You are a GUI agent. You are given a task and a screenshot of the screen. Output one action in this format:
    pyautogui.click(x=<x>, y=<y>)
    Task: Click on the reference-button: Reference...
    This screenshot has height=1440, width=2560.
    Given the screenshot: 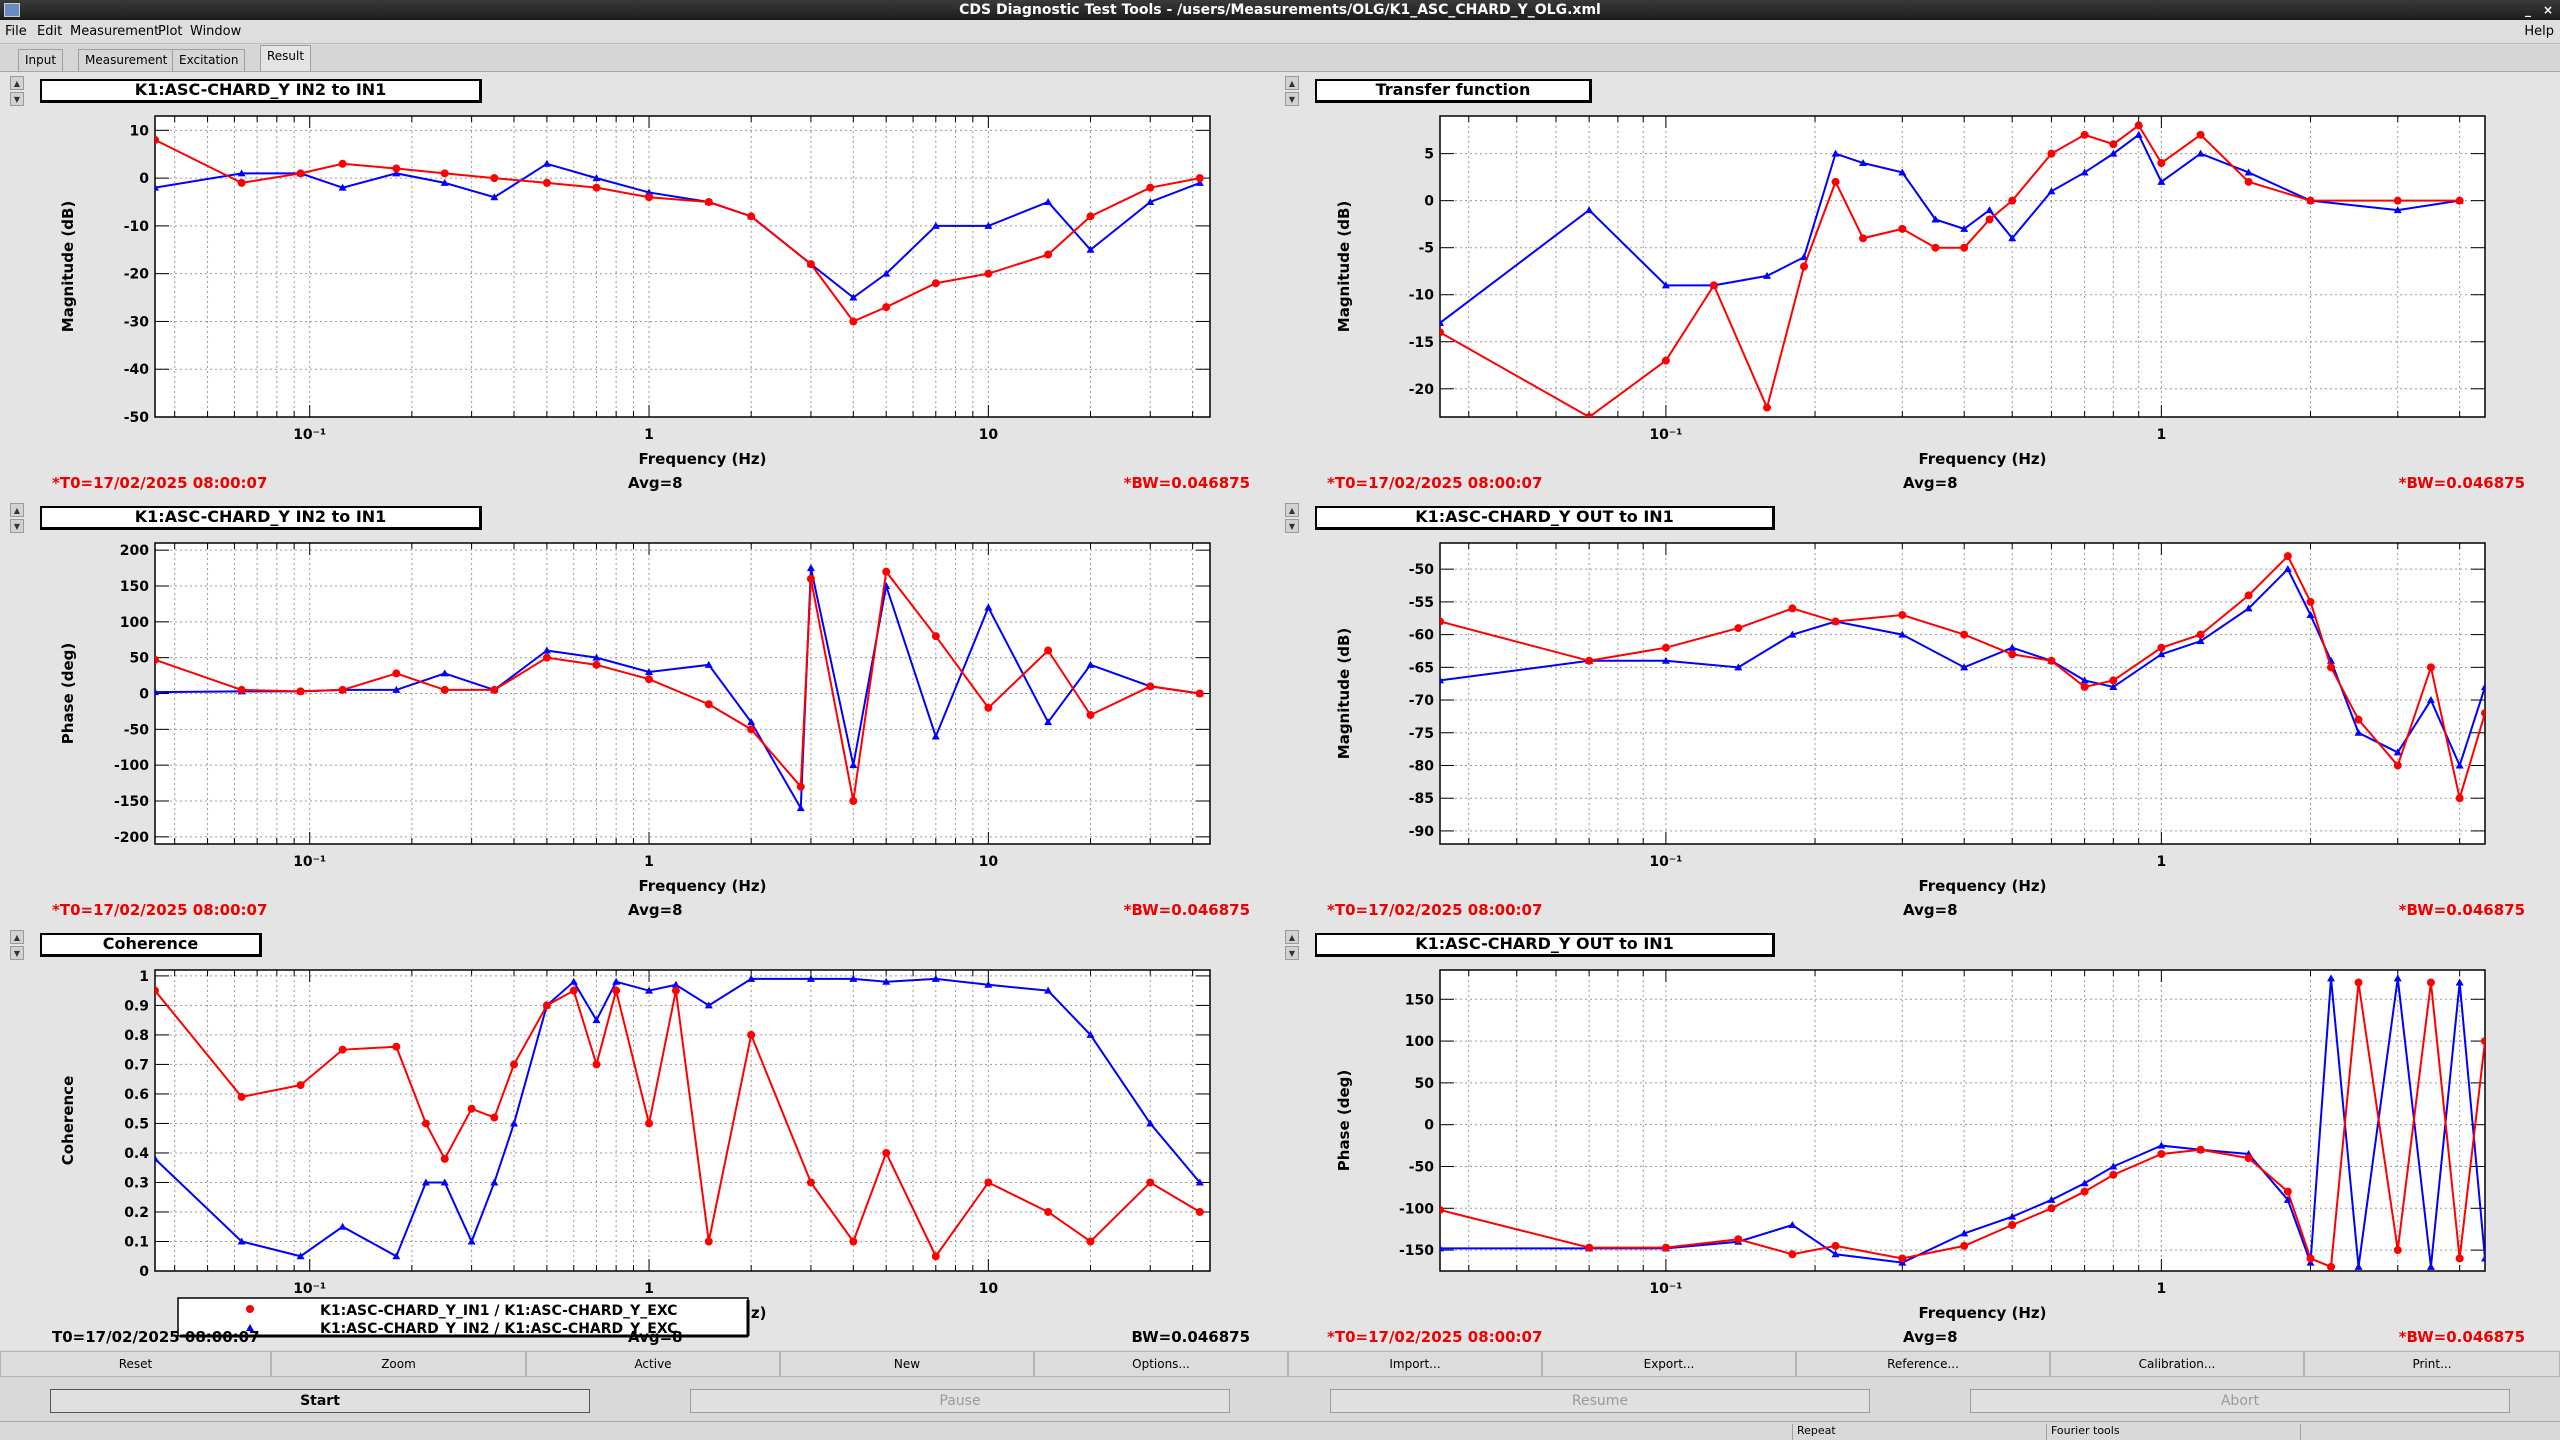 What is the action you would take?
    pyautogui.click(x=1923, y=1364)
    